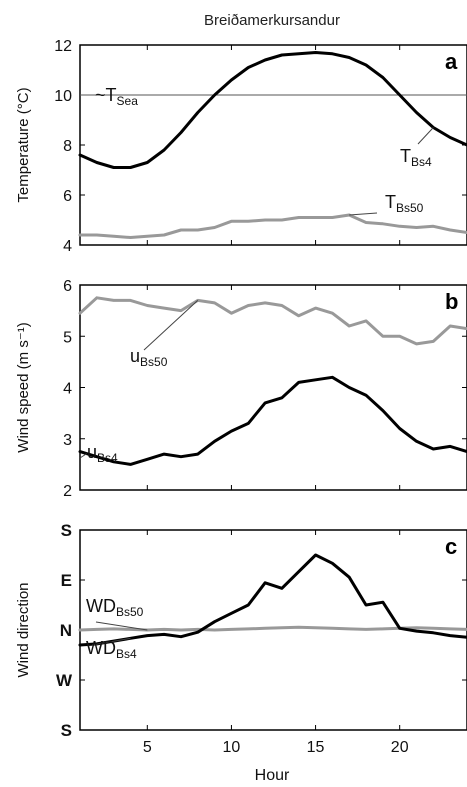  Describe the element at coordinates (272, 775) in the screenshot. I see `x-axis-label: Hour` at that location.